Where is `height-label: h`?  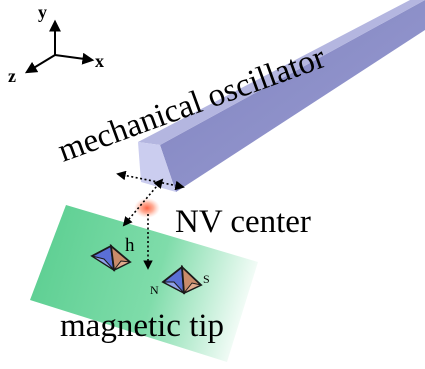 height-label: h is located at coordinates (130, 245).